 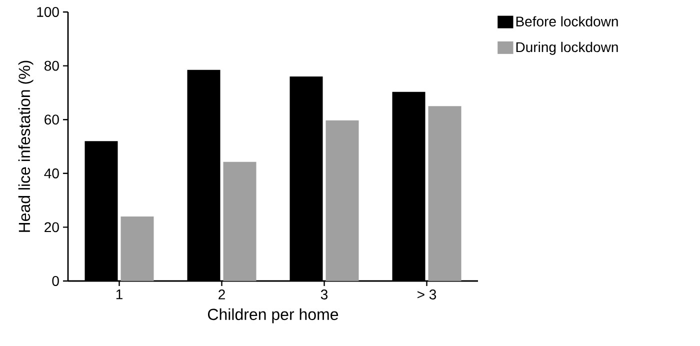 What do you see at coordinates (51, 173) in the screenshot?
I see `y-tick-label: 40` at bounding box center [51, 173].